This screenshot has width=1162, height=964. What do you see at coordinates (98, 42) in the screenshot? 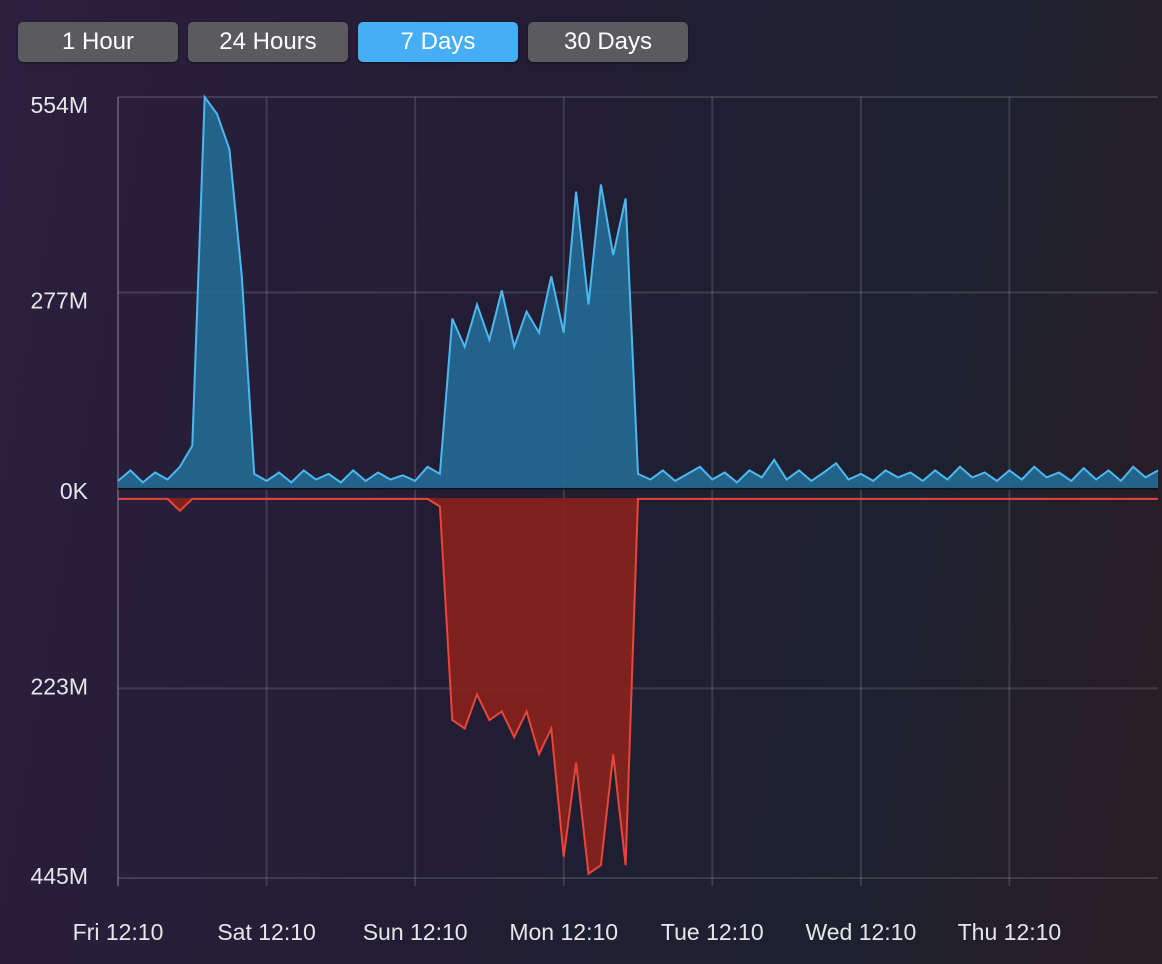
I see `range-button: 1 Hour` at bounding box center [98, 42].